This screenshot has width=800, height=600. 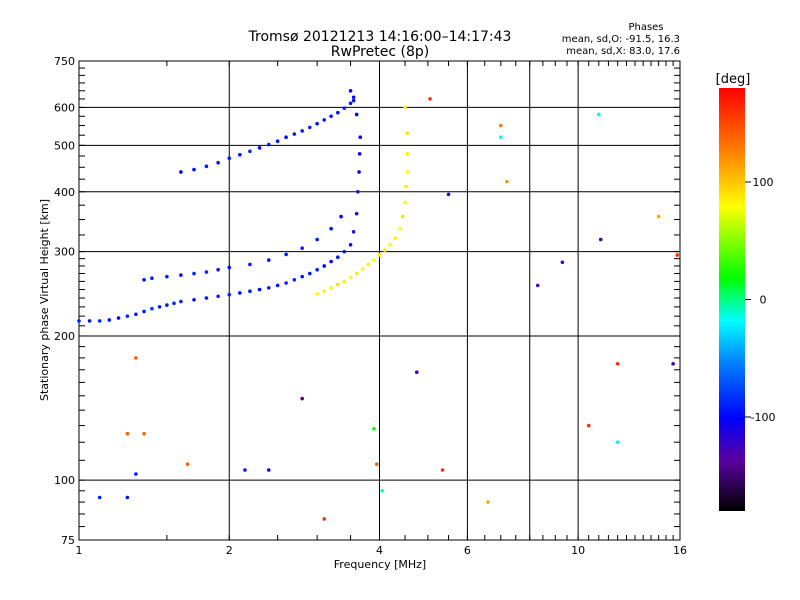 I want to click on y-tick-label: 750, so click(x=64, y=61).